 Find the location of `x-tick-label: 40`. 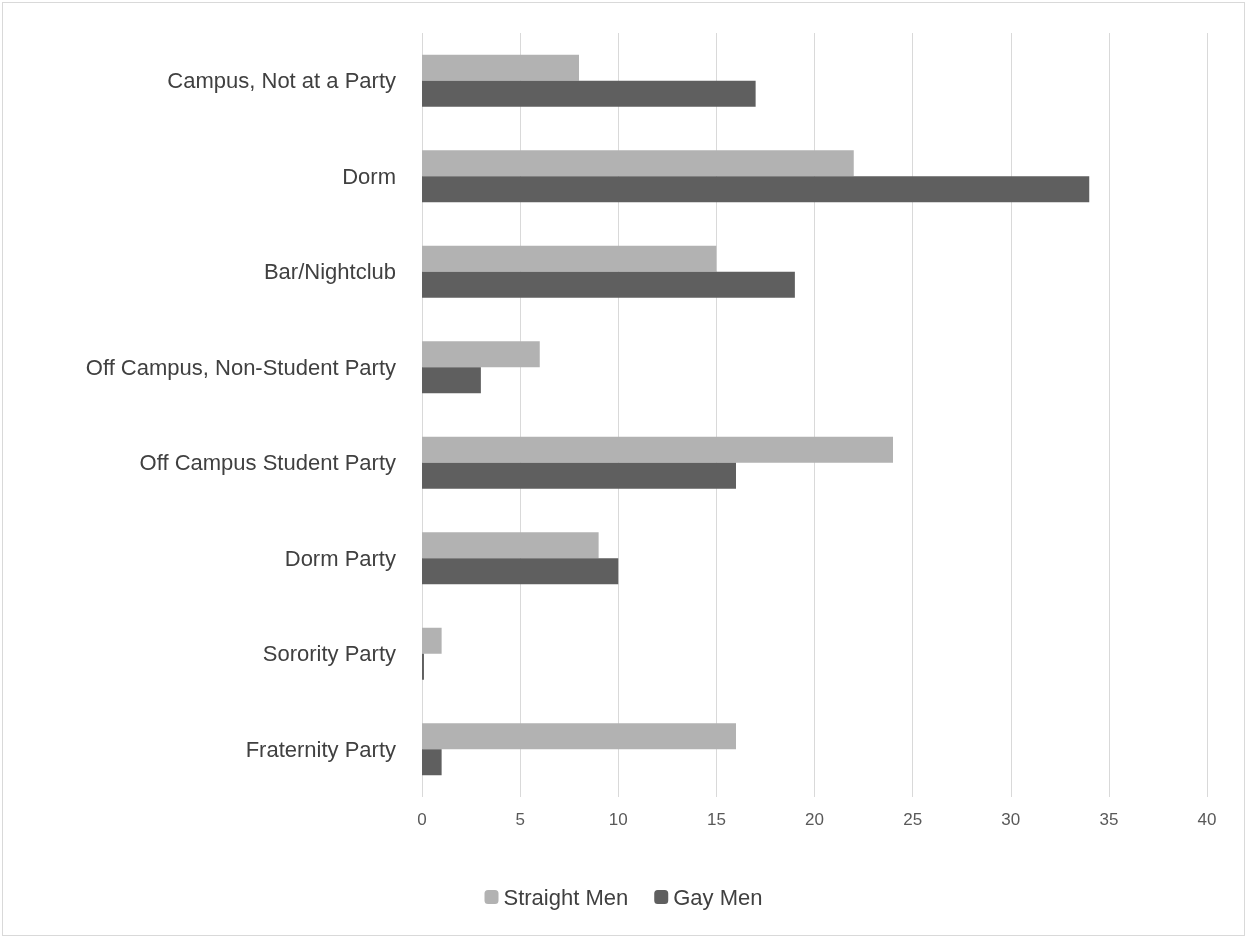

x-tick-label: 40 is located at coordinates (1207, 819).